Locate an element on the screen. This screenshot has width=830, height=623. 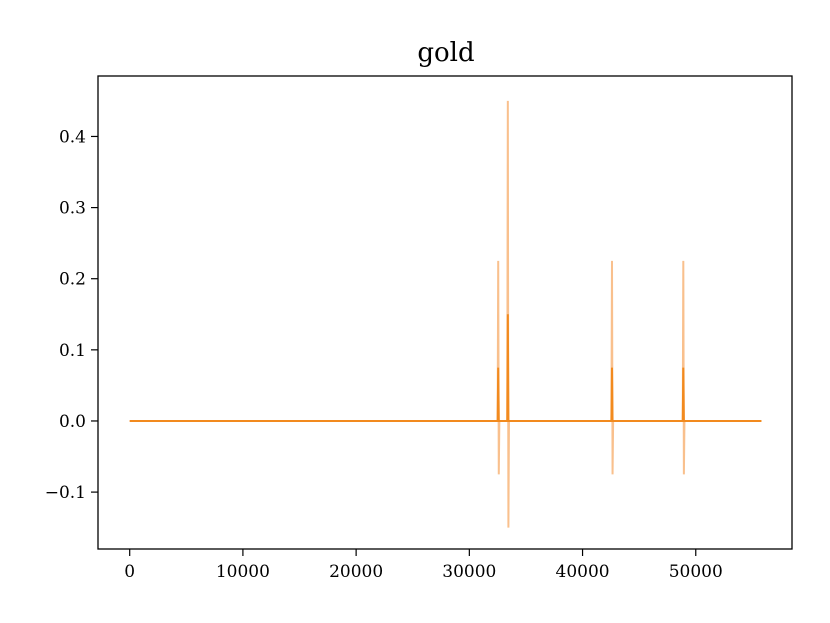
x-tick-label: 30000 is located at coordinates (469, 572).